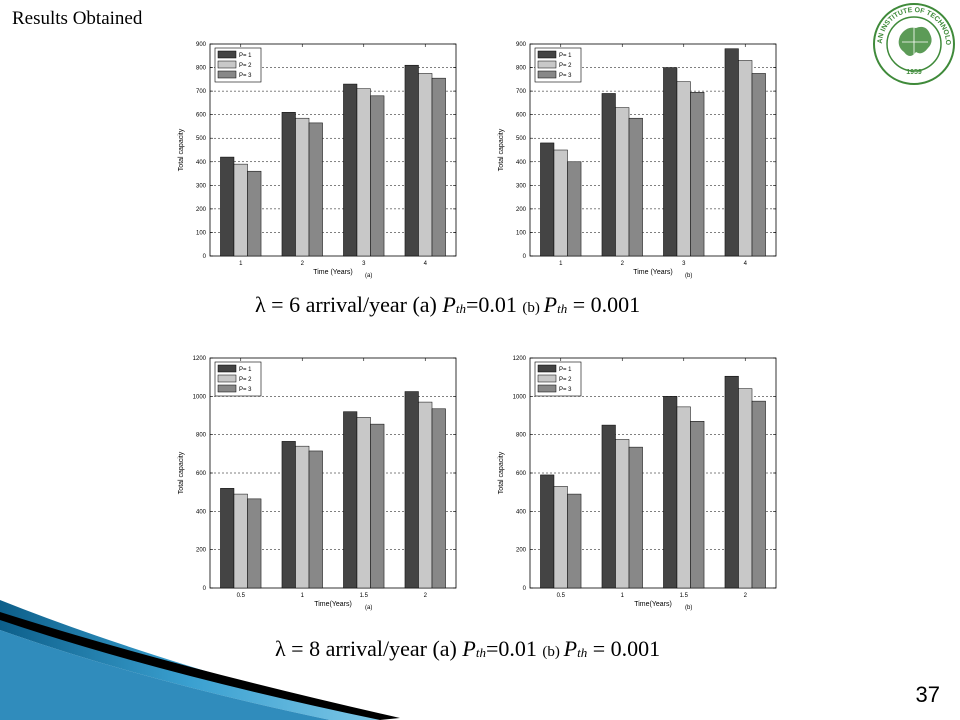 Image resolution: width=960 pixels, height=720 pixels. Describe the element at coordinates (521, 512) in the screenshot. I see `y-tick-label: 400` at that location.